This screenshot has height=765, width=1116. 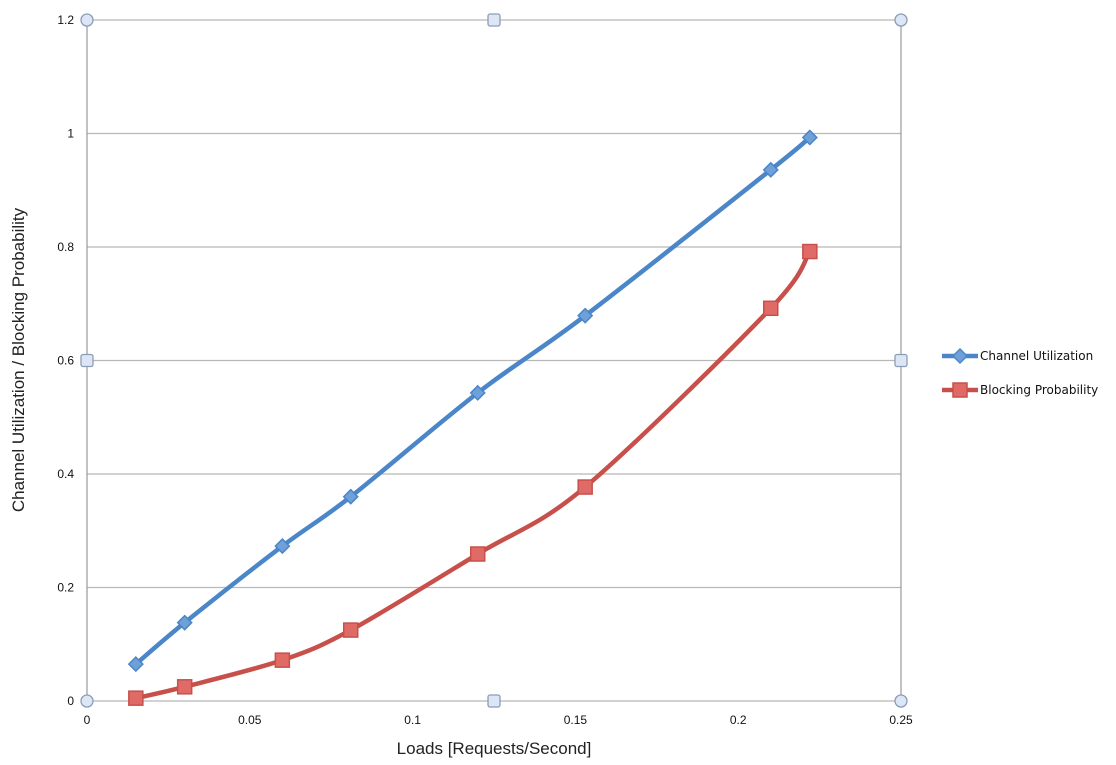 What do you see at coordinates (494, 20) in the screenshot?
I see `resize-handle-top` at bounding box center [494, 20].